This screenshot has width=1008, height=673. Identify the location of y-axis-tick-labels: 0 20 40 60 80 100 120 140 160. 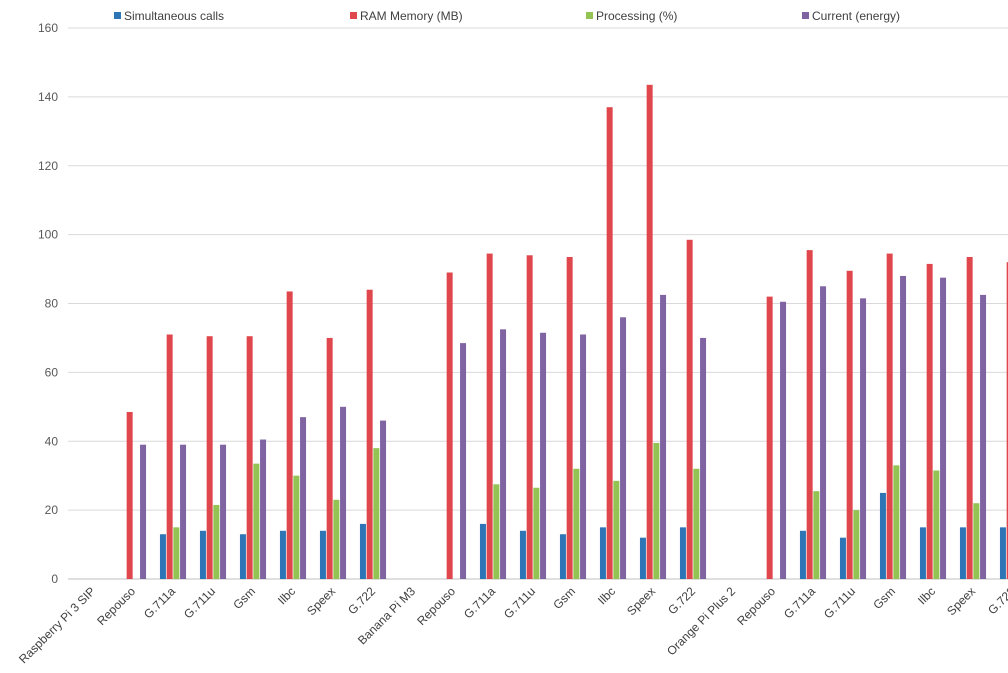
(48, 303).